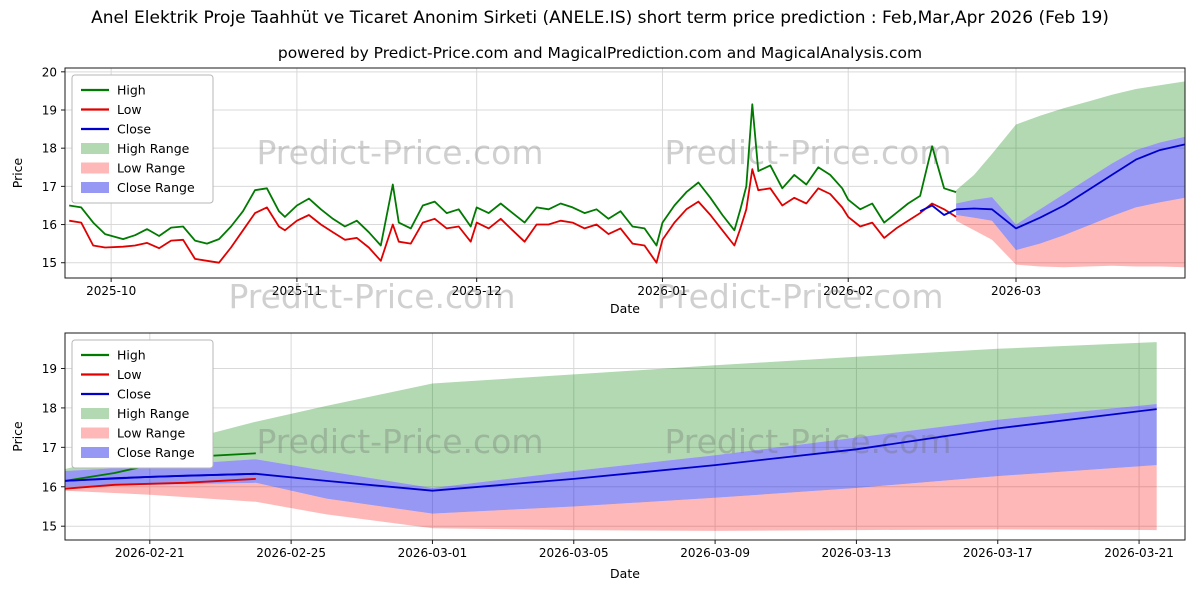  What do you see at coordinates (715, 553) in the screenshot?
I see `x-tick-label: 2026-03-09` at bounding box center [715, 553].